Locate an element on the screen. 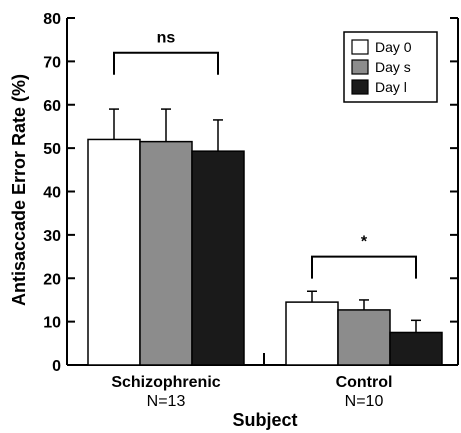 This screenshot has height=433, width=461. legend-label: Day l is located at coordinates (391, 87).